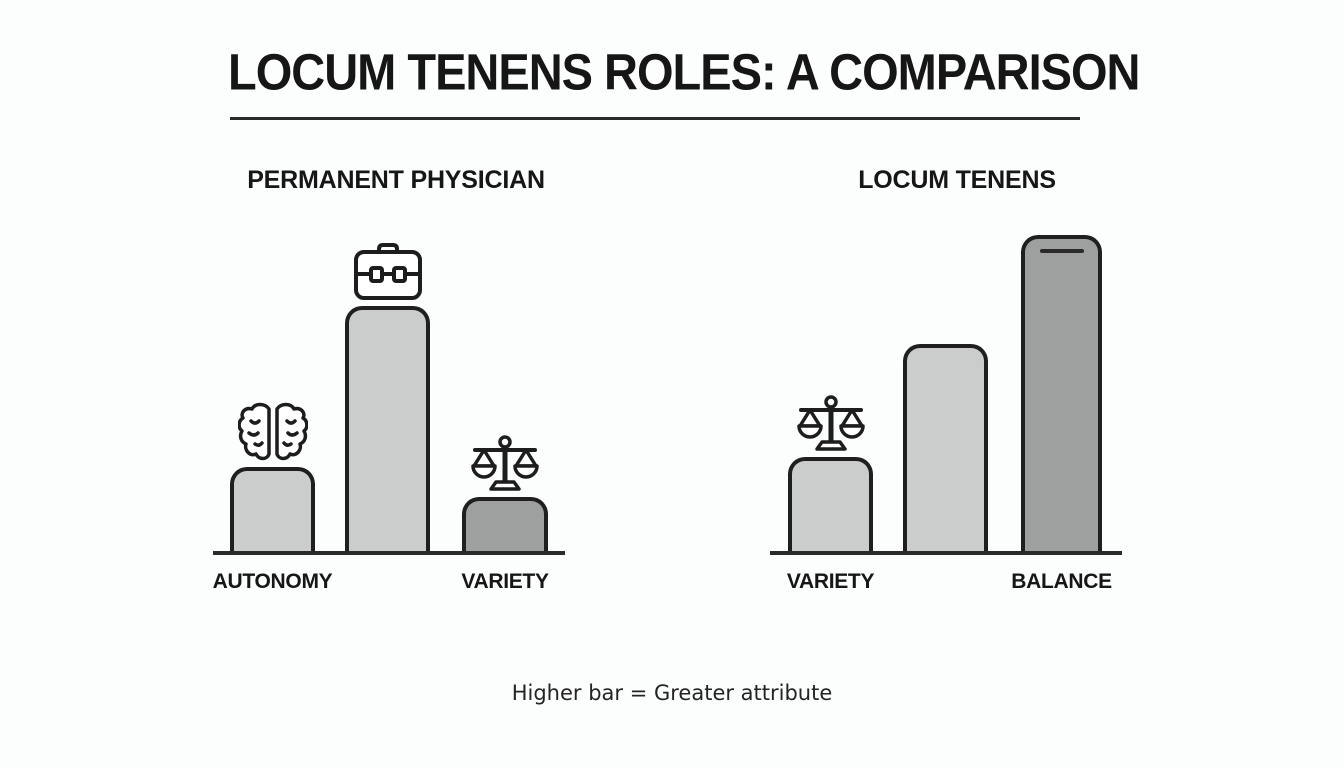 The height and width of the screenshot is (768, 1344). Describe the element at coordinates (1061, 251) in the screenshot. I see `bar-top-dash` at that location.